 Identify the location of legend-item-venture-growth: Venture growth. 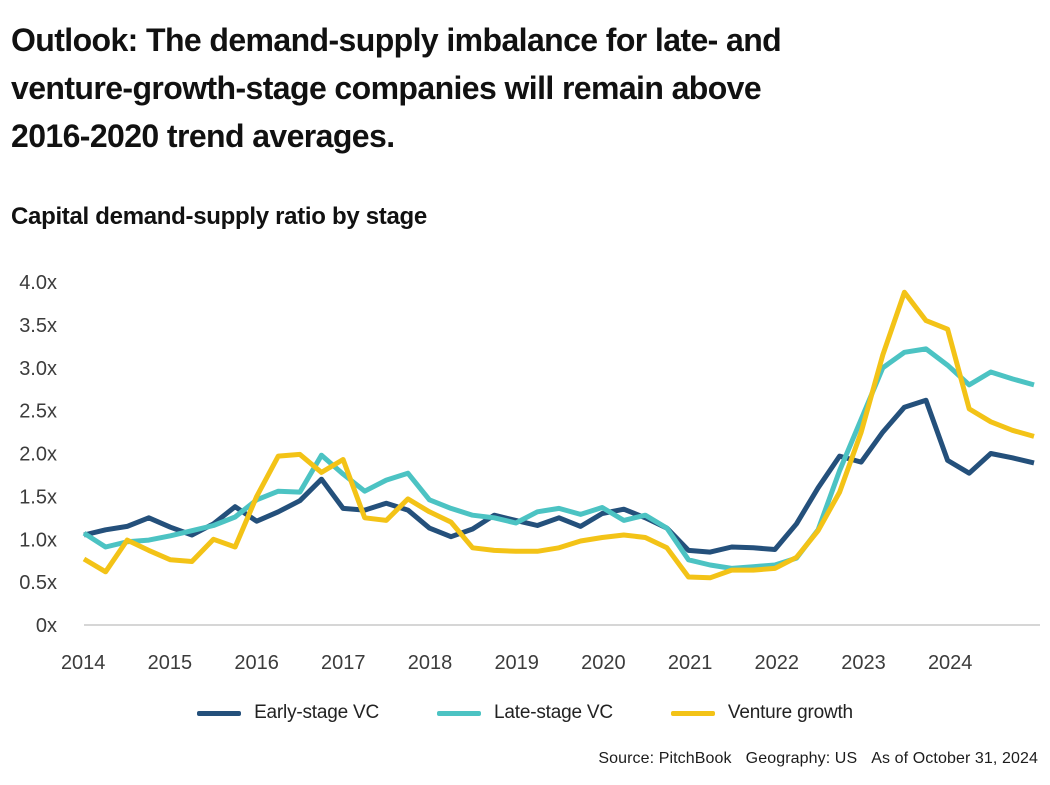
(761, 713).